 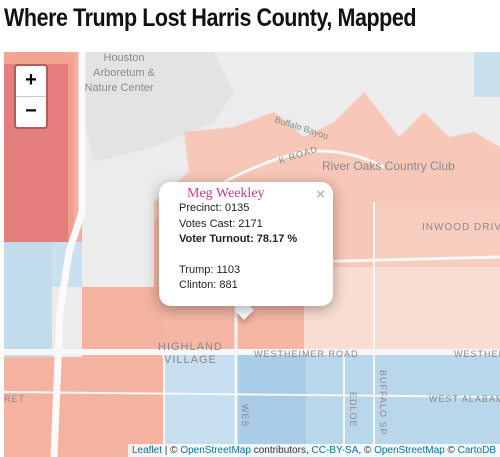 What do you see at coordinates (487, 74) in the screenshot?
I see `precinct-clinton-topright` at bounding box center [487, 74].